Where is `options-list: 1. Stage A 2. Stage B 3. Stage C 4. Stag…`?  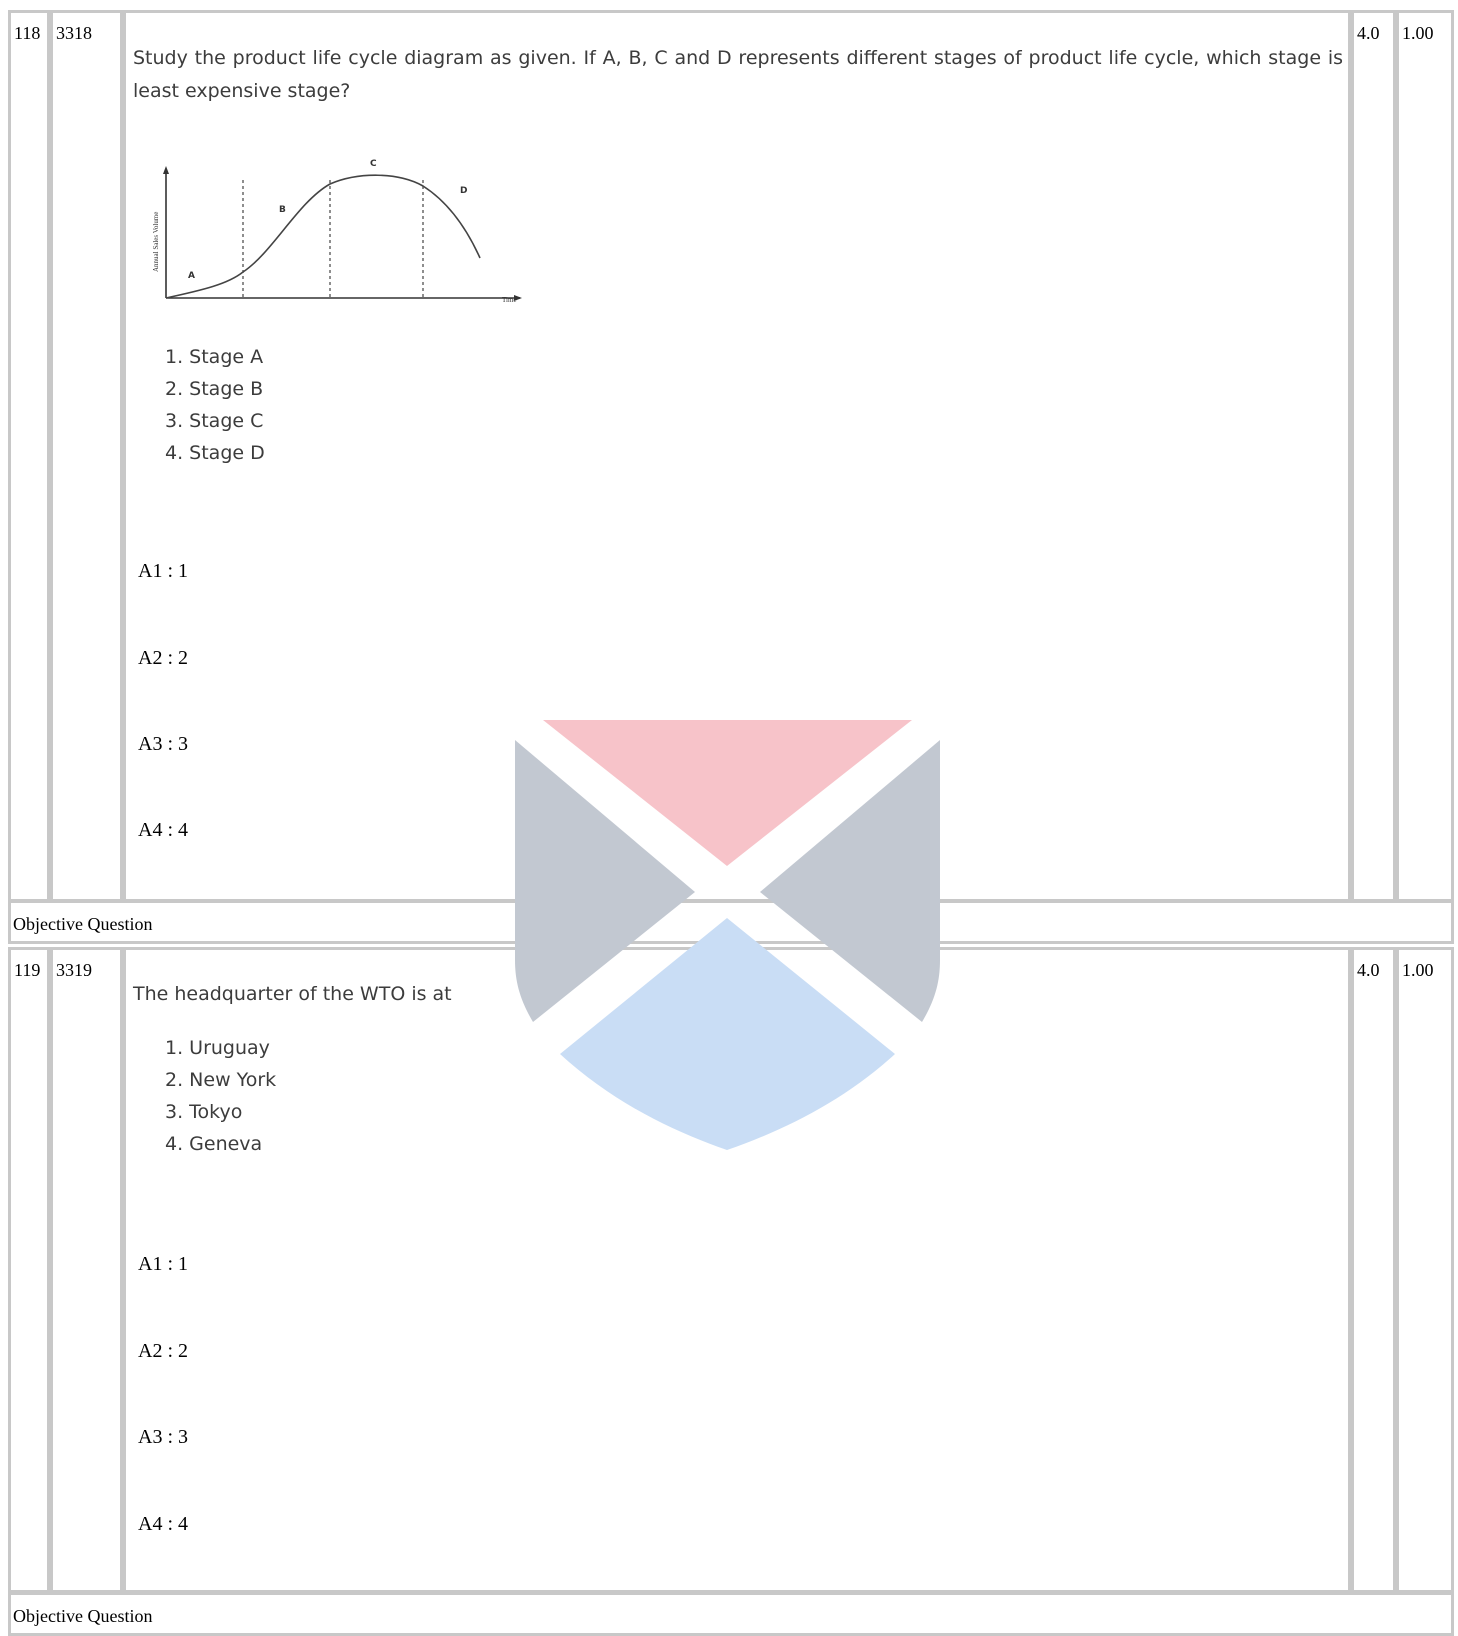
options-list: 1. Stage A 2. Stage B 3. Stage C 4. Stag… is located at coordinates (215, 405).